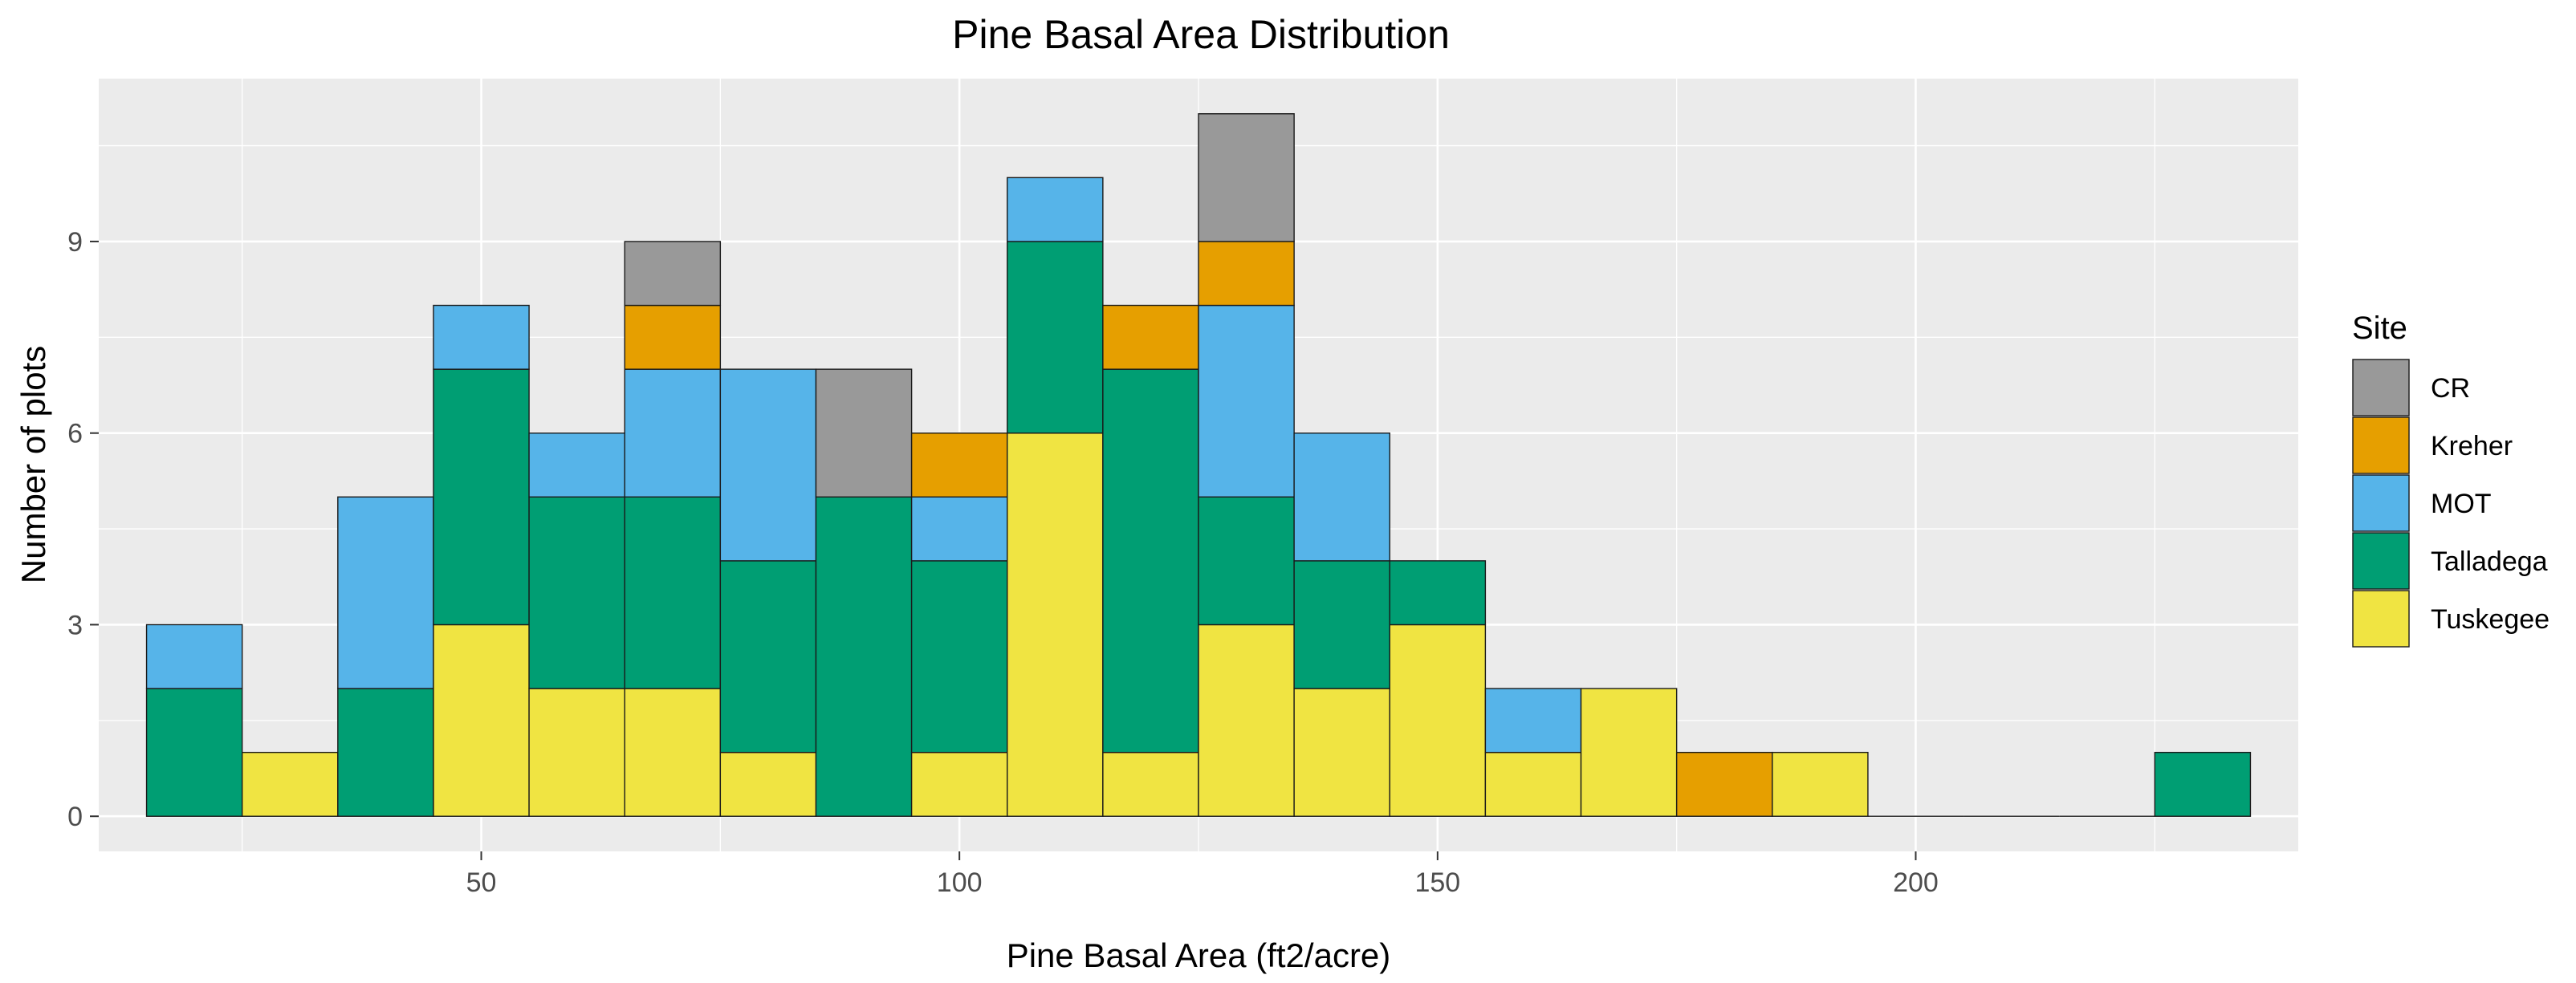 This screenshot has width=2576, height=983. I want to click on legend-swatch-talladega, so click(2381, 561).